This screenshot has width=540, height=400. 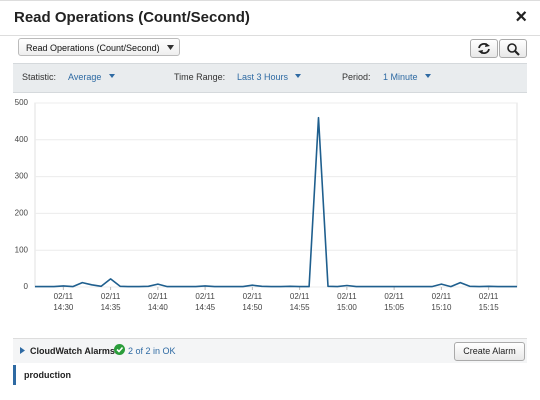 What do you see at coordinates (394, 302) in the screenshot?
I see `x-tick-label: 02/11 15:05` at bounding box center [394, 302].